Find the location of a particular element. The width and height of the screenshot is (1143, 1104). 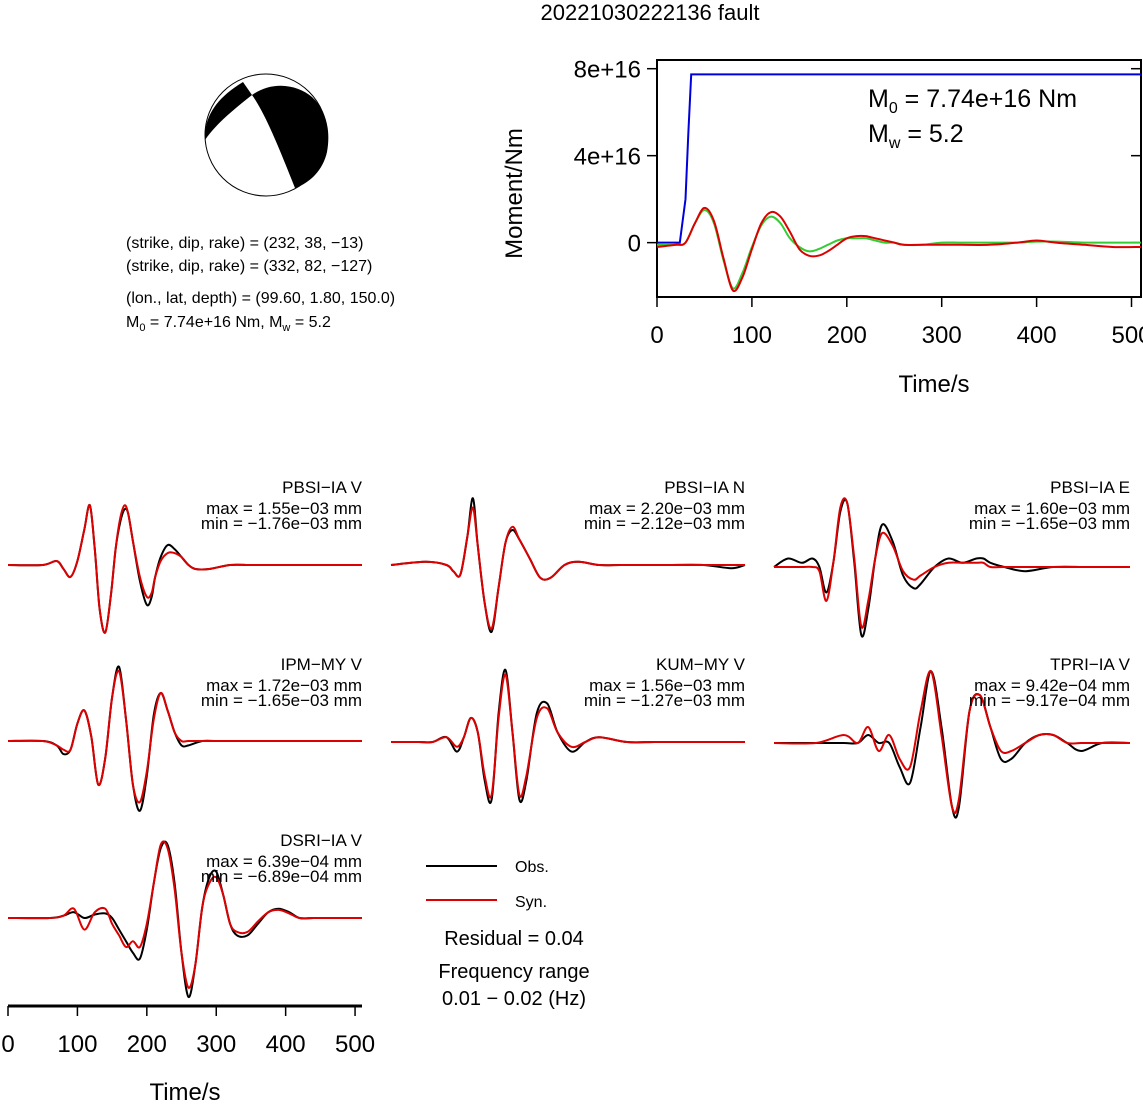

waveform-station-label: TPRI−IA V is located at coordinates (1090, 664).